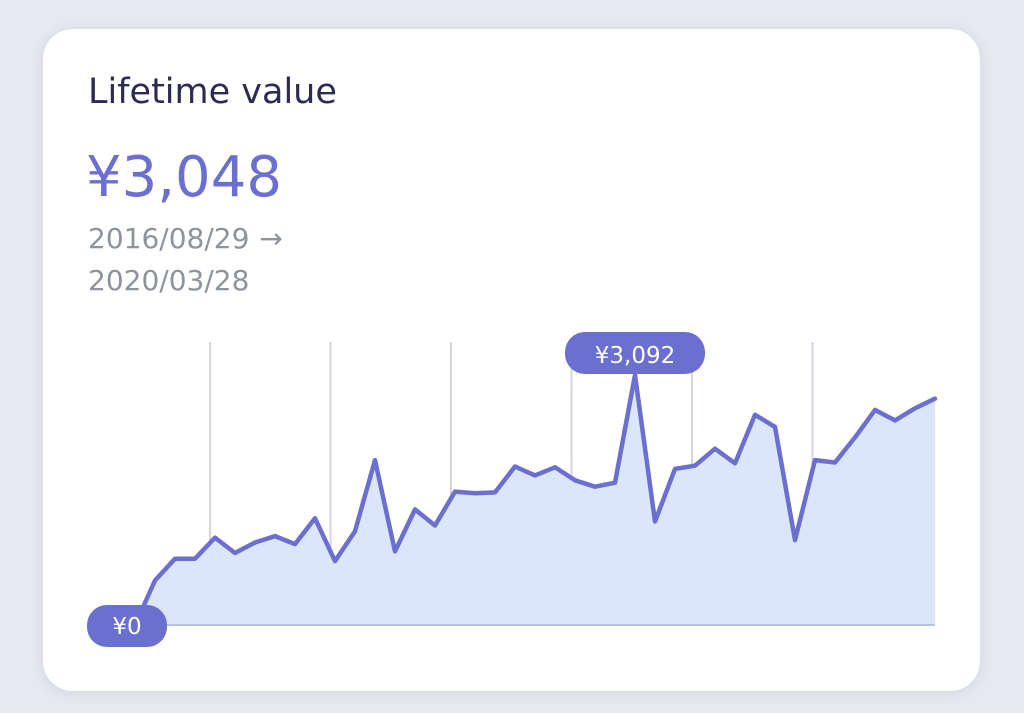  I want to click on date-start: 2016/08/29, so click(169, 238).